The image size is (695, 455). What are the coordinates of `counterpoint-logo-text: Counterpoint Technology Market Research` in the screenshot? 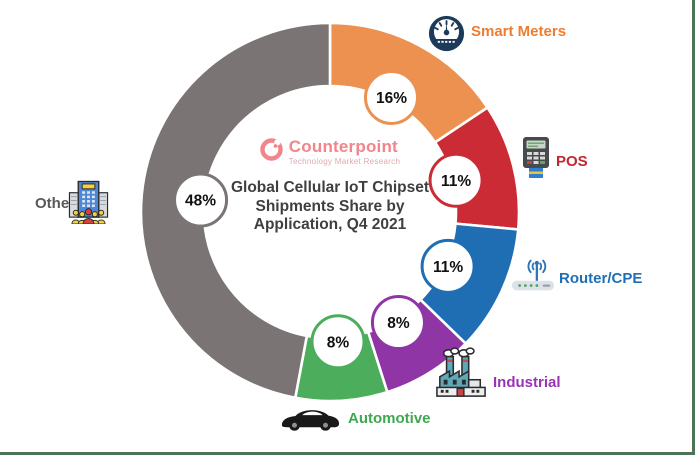 It's located at (344, 152).